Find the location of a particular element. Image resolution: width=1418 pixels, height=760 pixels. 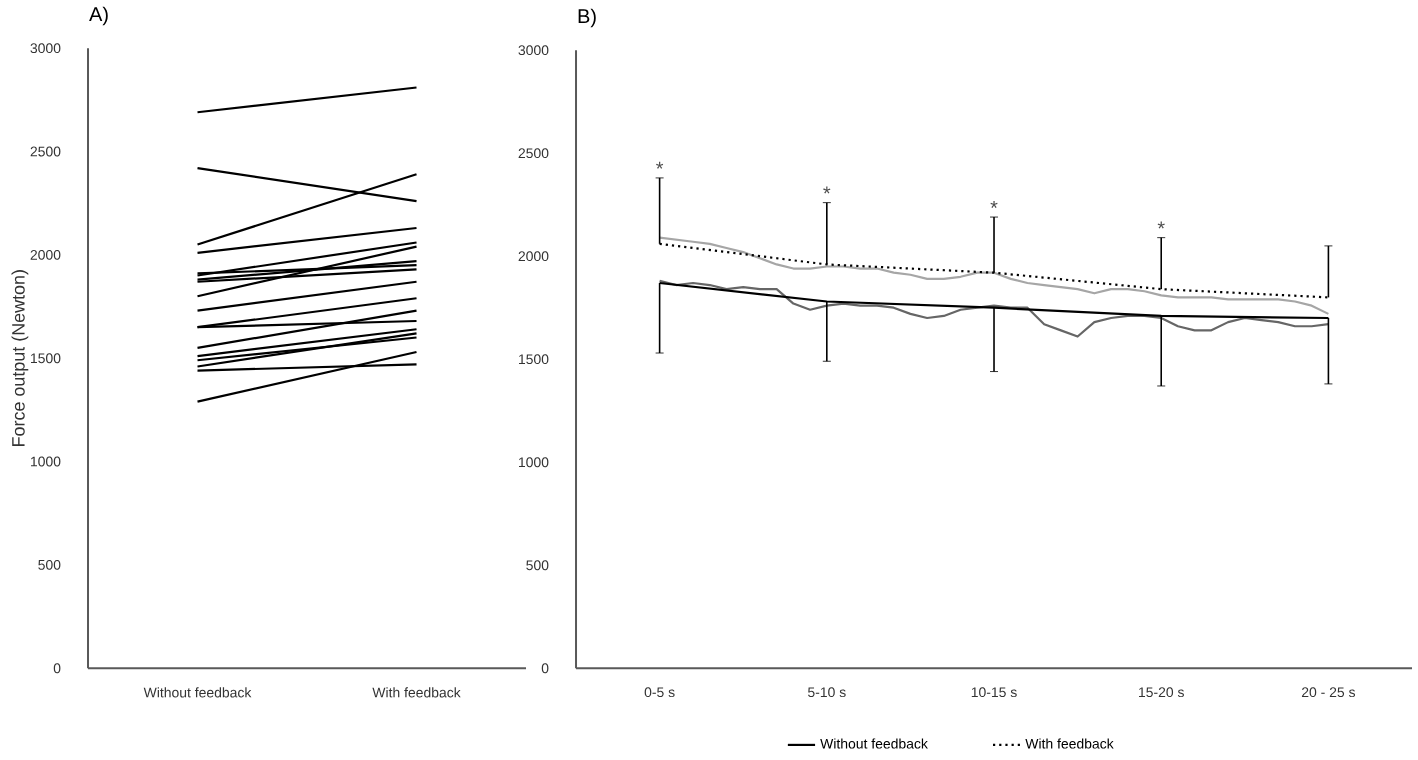

y-axis-title: Force output (Newton) is located at coordinates (20, 358).